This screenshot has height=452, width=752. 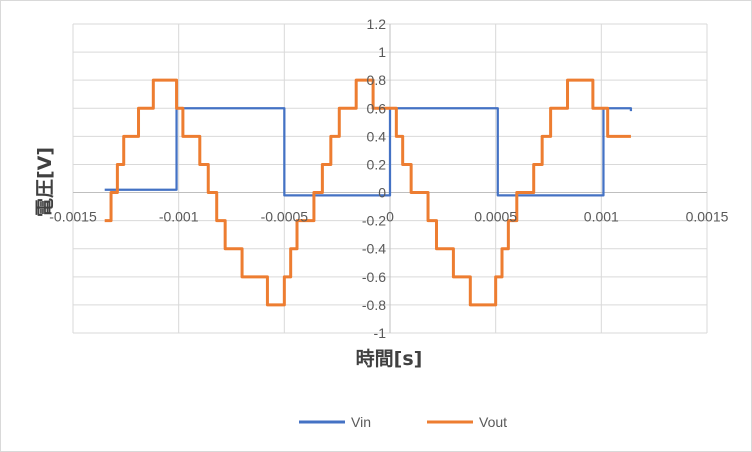 I want to click on y-tick-label: -0.6, so click(x=374, y=277).